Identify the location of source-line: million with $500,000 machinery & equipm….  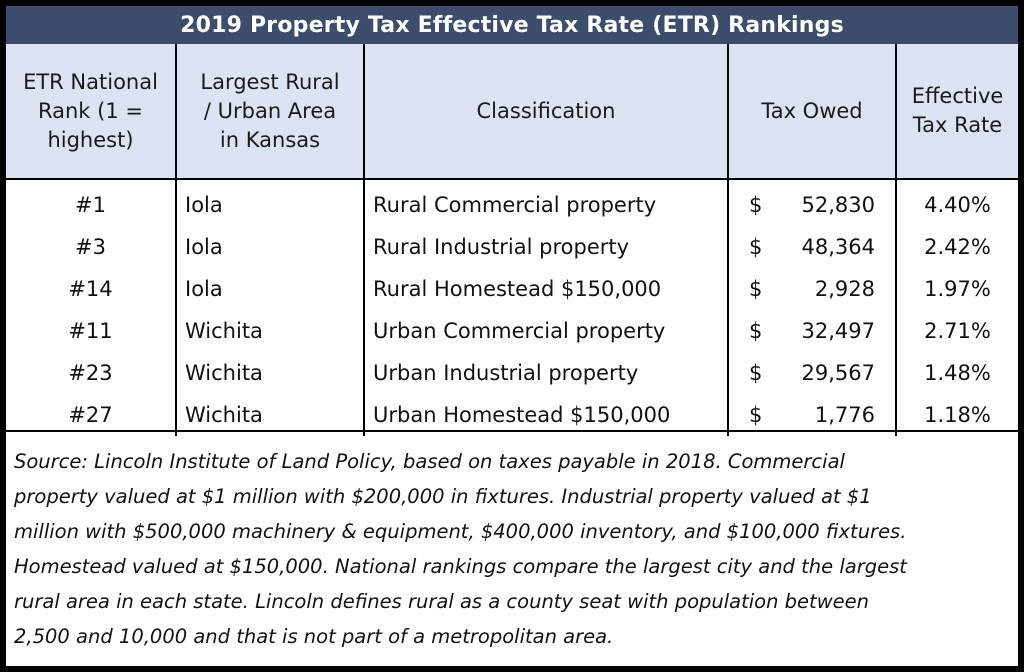
(460, 531).